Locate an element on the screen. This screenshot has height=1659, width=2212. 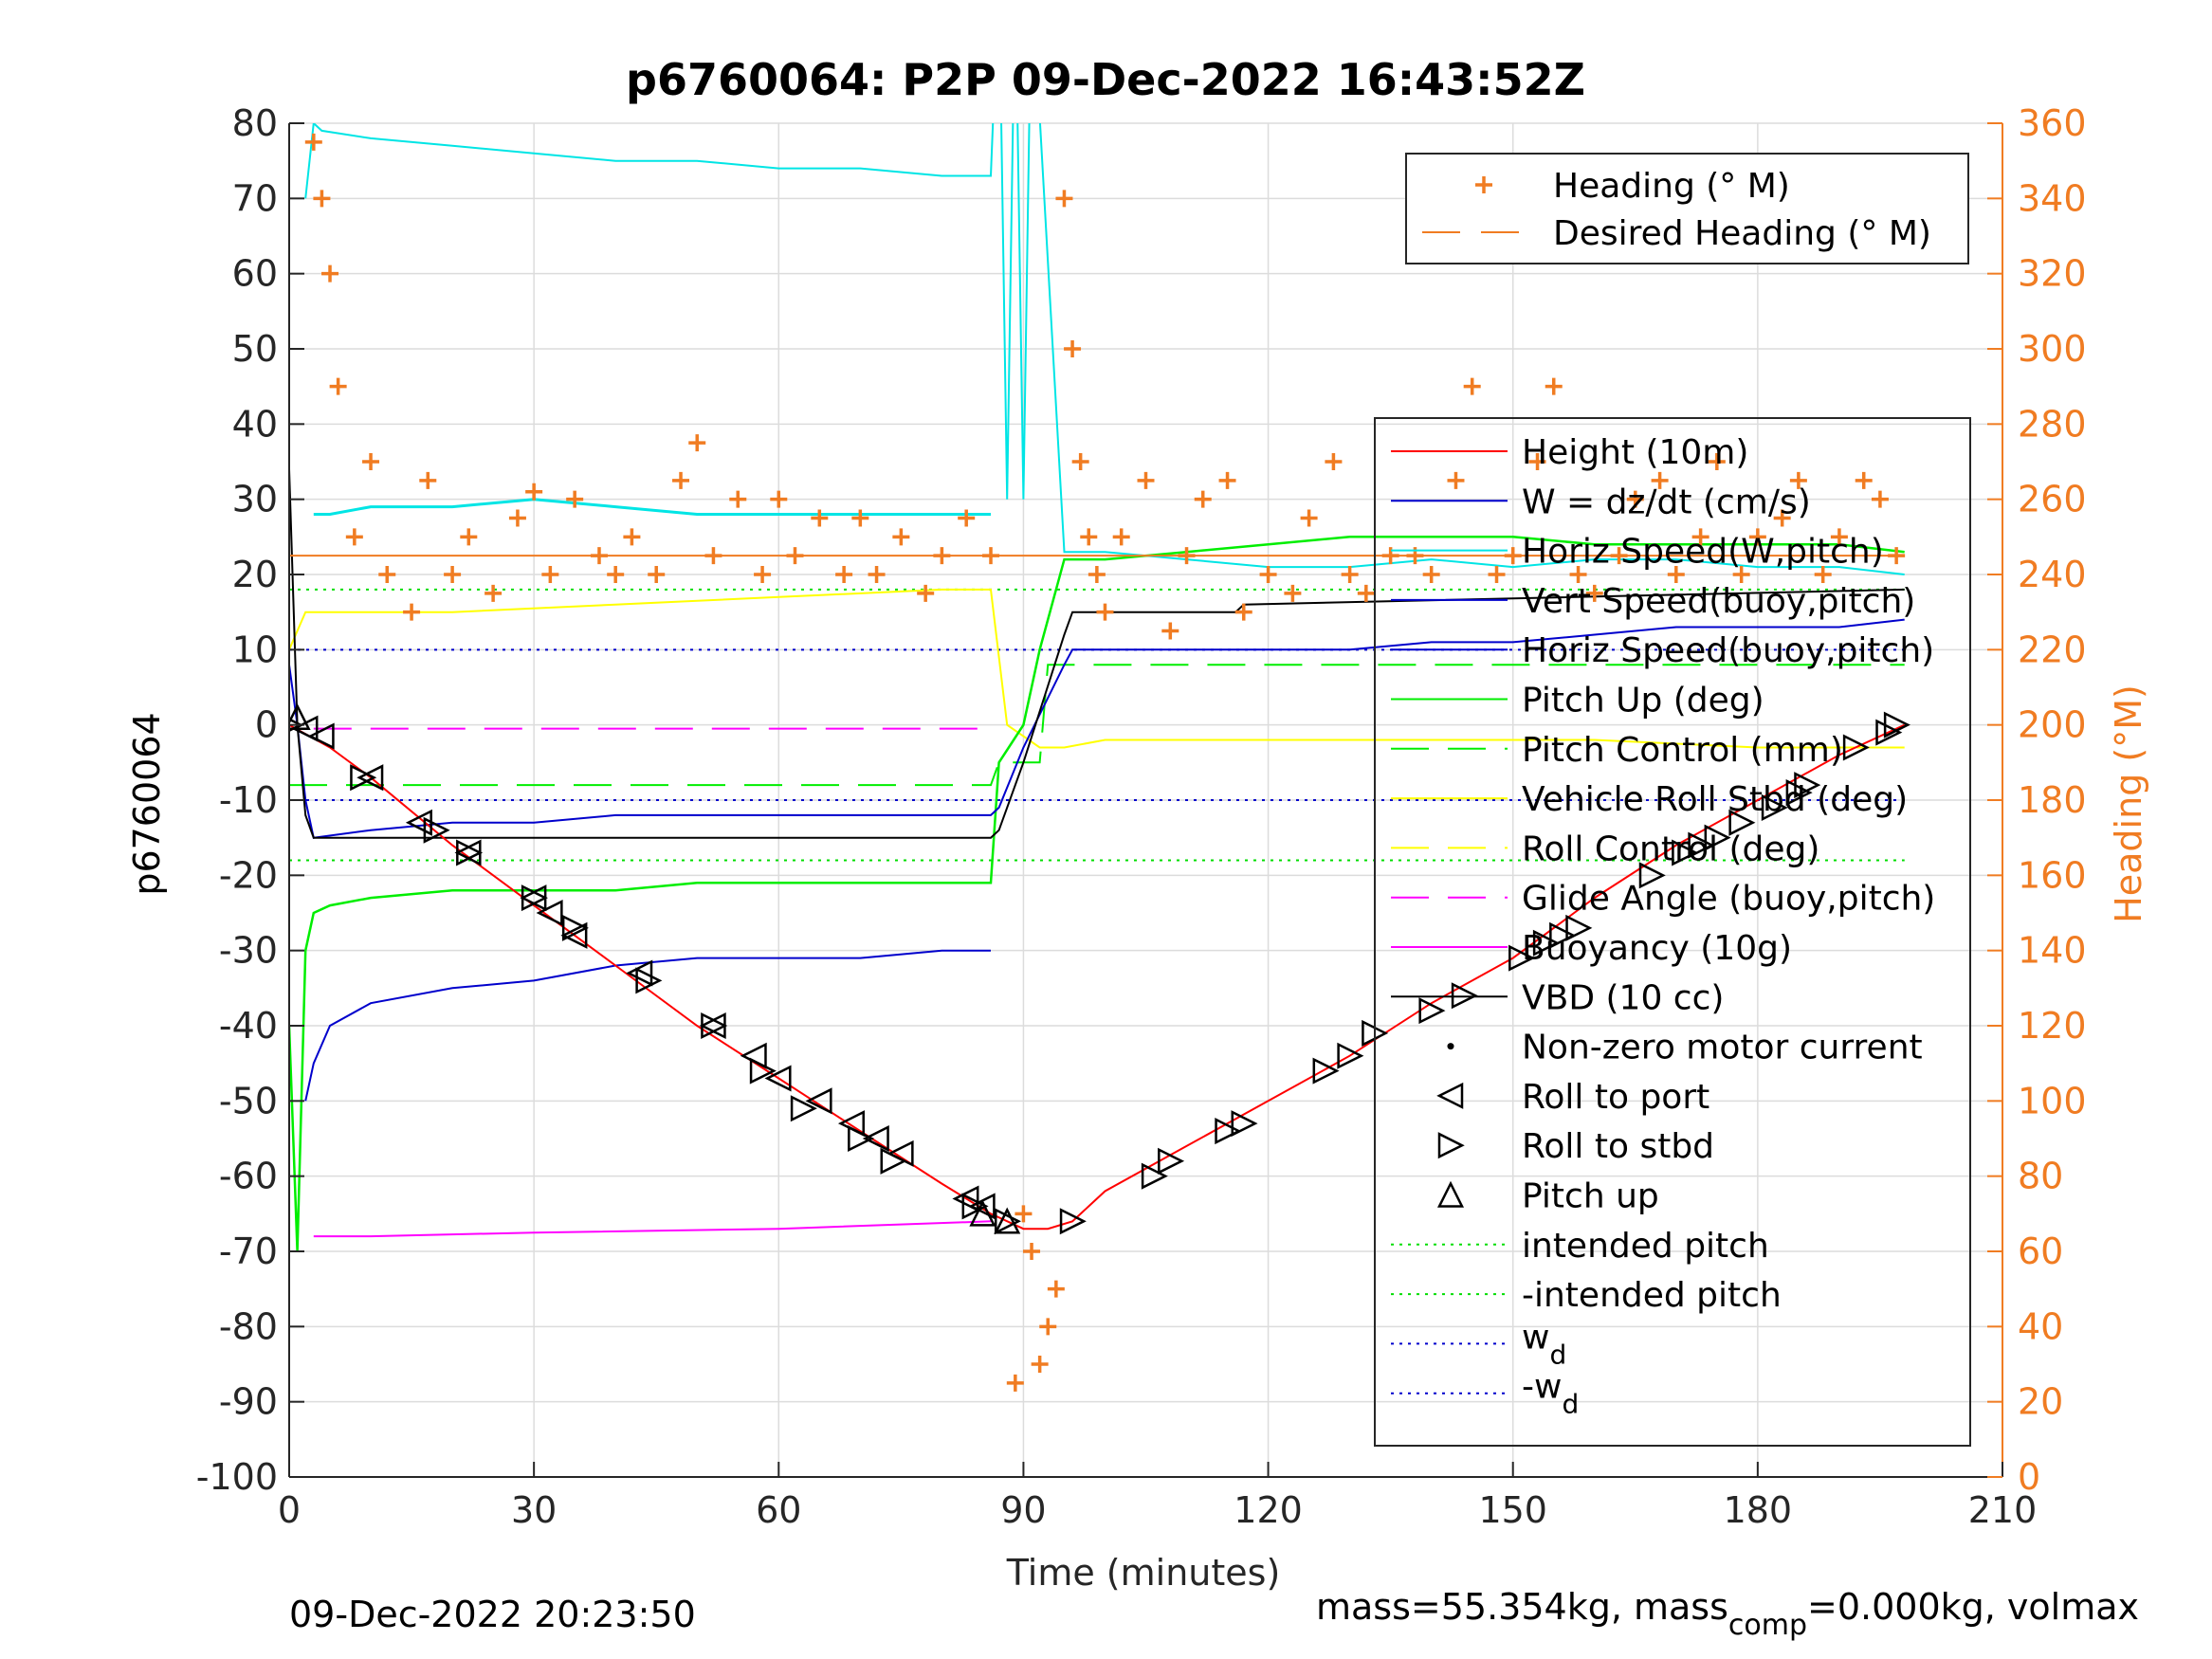
legend-label: Roll Control (deg) is located at coordinates (1670, 849).